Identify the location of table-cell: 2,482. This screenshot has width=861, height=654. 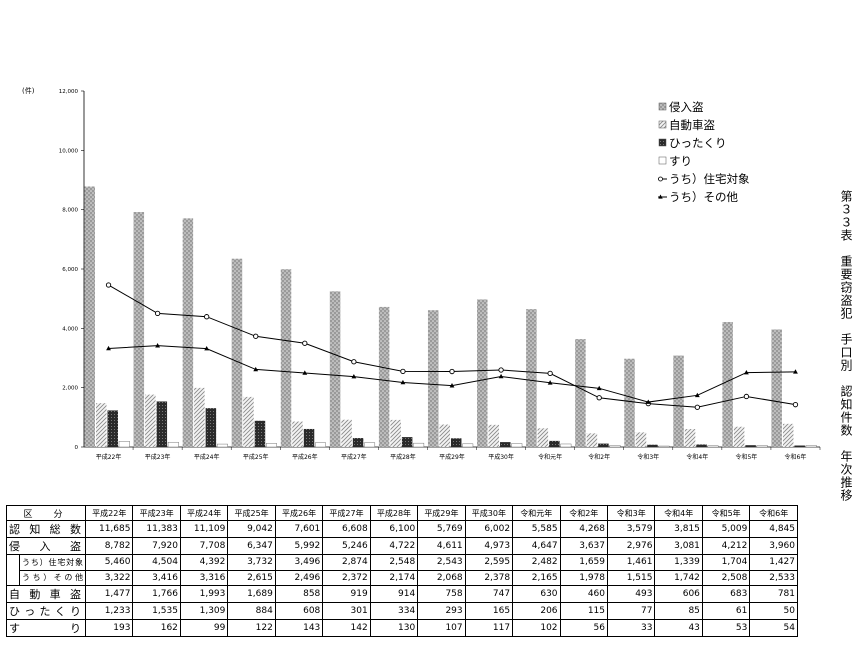
(536, 562).